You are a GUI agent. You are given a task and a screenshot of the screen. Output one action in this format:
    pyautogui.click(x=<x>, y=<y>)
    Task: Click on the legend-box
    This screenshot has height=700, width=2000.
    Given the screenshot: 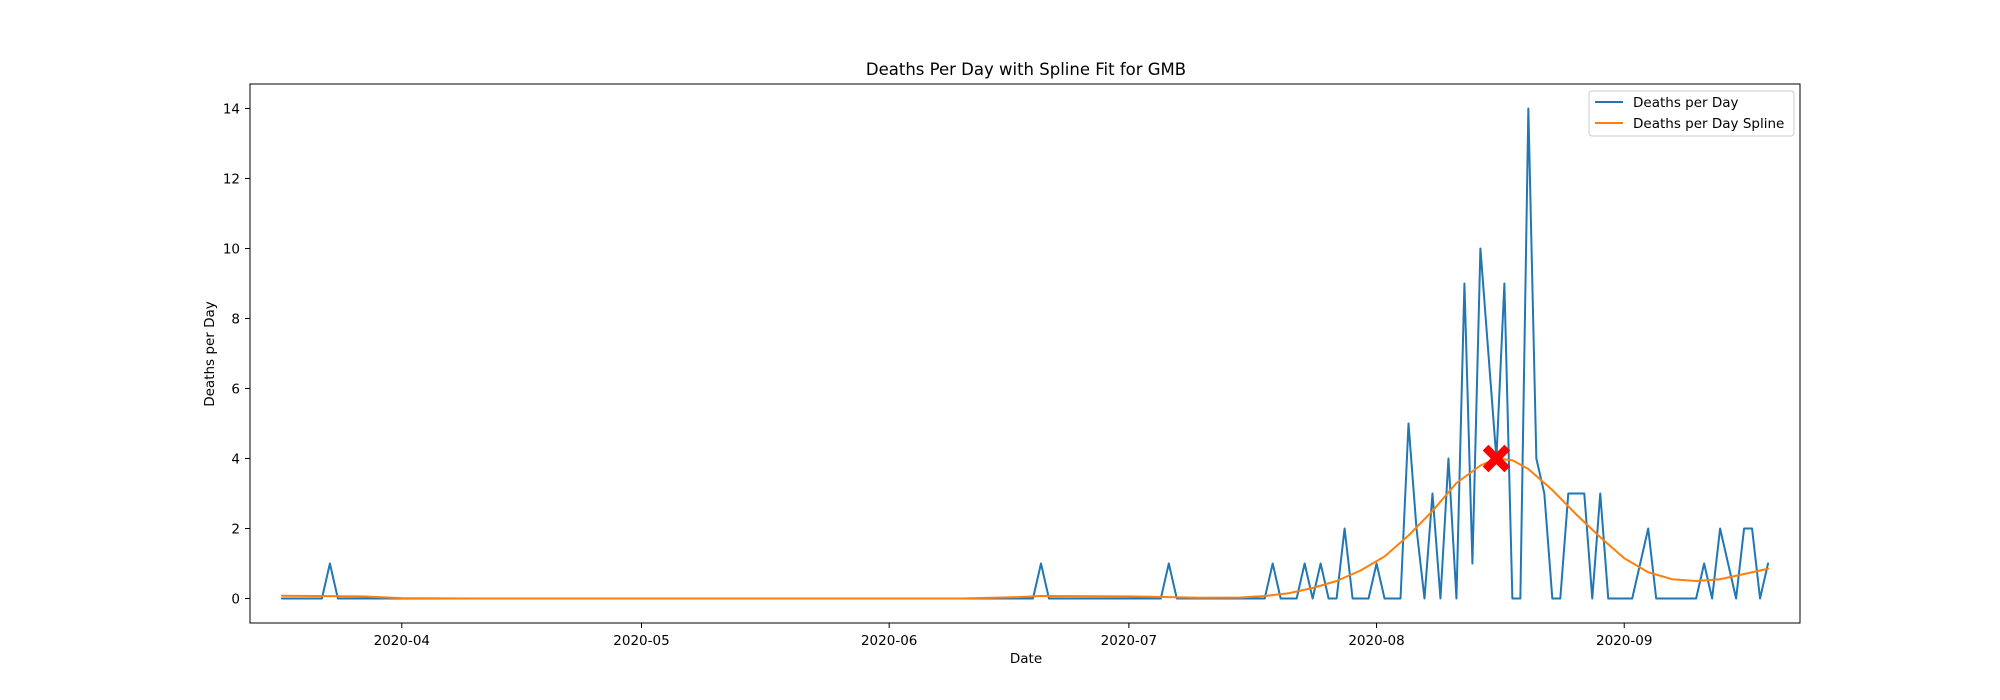 What is the action you would take?
    pyautogui.click(x=1691, y=113)
    